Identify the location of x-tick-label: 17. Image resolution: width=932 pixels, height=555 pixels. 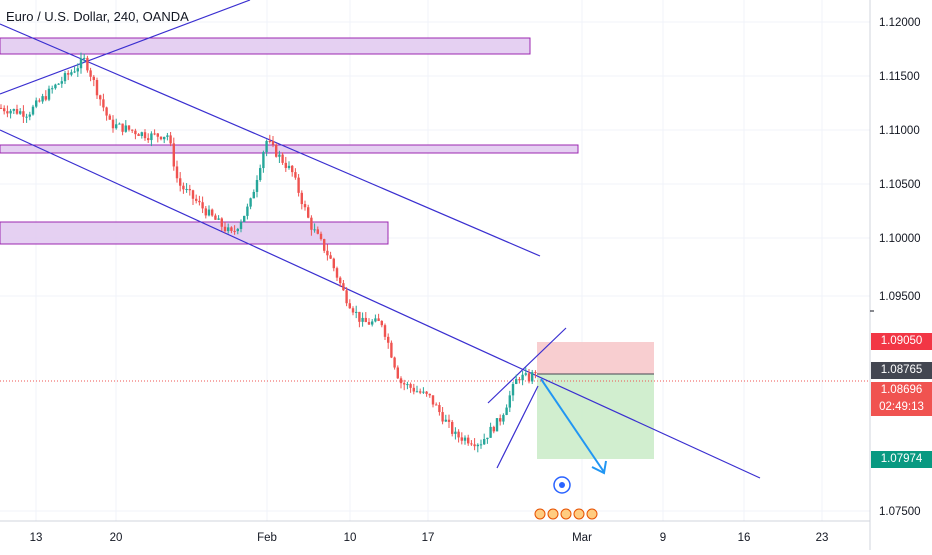
(428, 538).